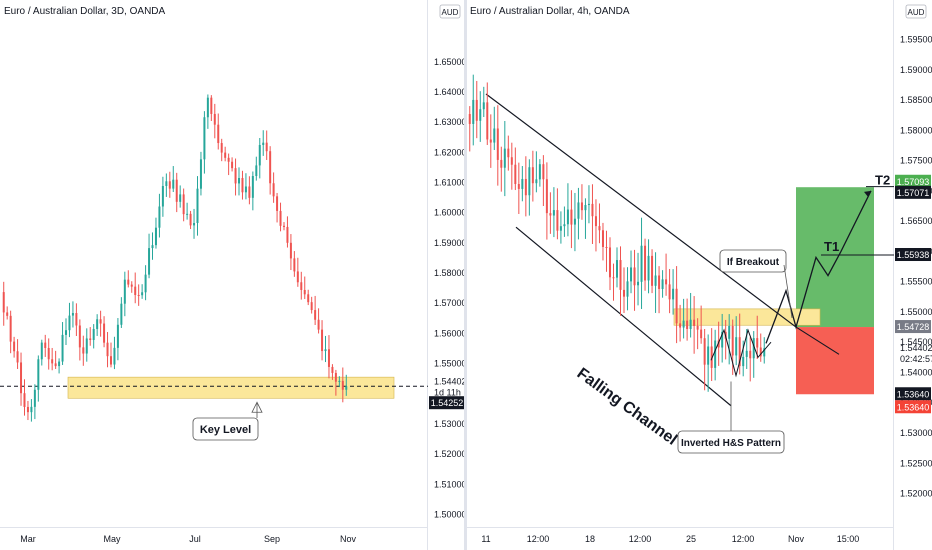 The width and height of the screenshot is (932, 550). What do you see at coordinates (550, 11) in the screenshot?
I see `right-chart-title: Euro / Australian Dollar, 4h, OANDA` at bounding box center [550, 11].